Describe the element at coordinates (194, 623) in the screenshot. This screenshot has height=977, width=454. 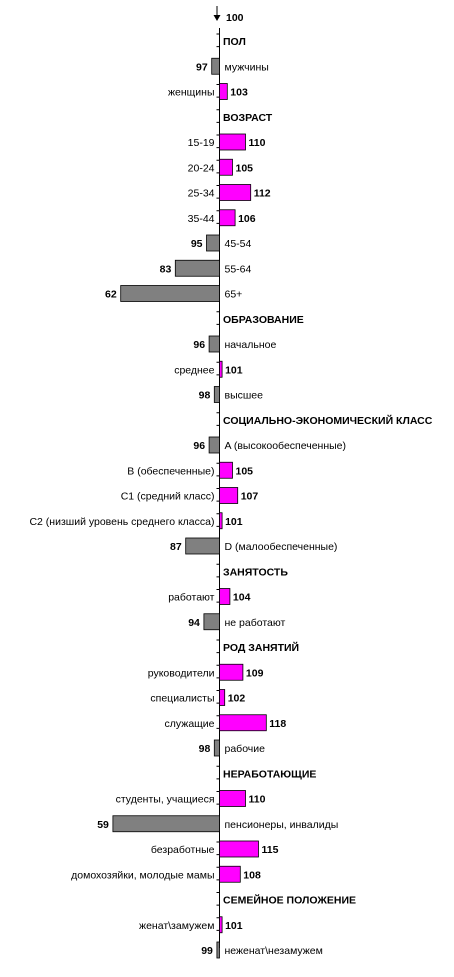
I see `value-label: 94` at that location.